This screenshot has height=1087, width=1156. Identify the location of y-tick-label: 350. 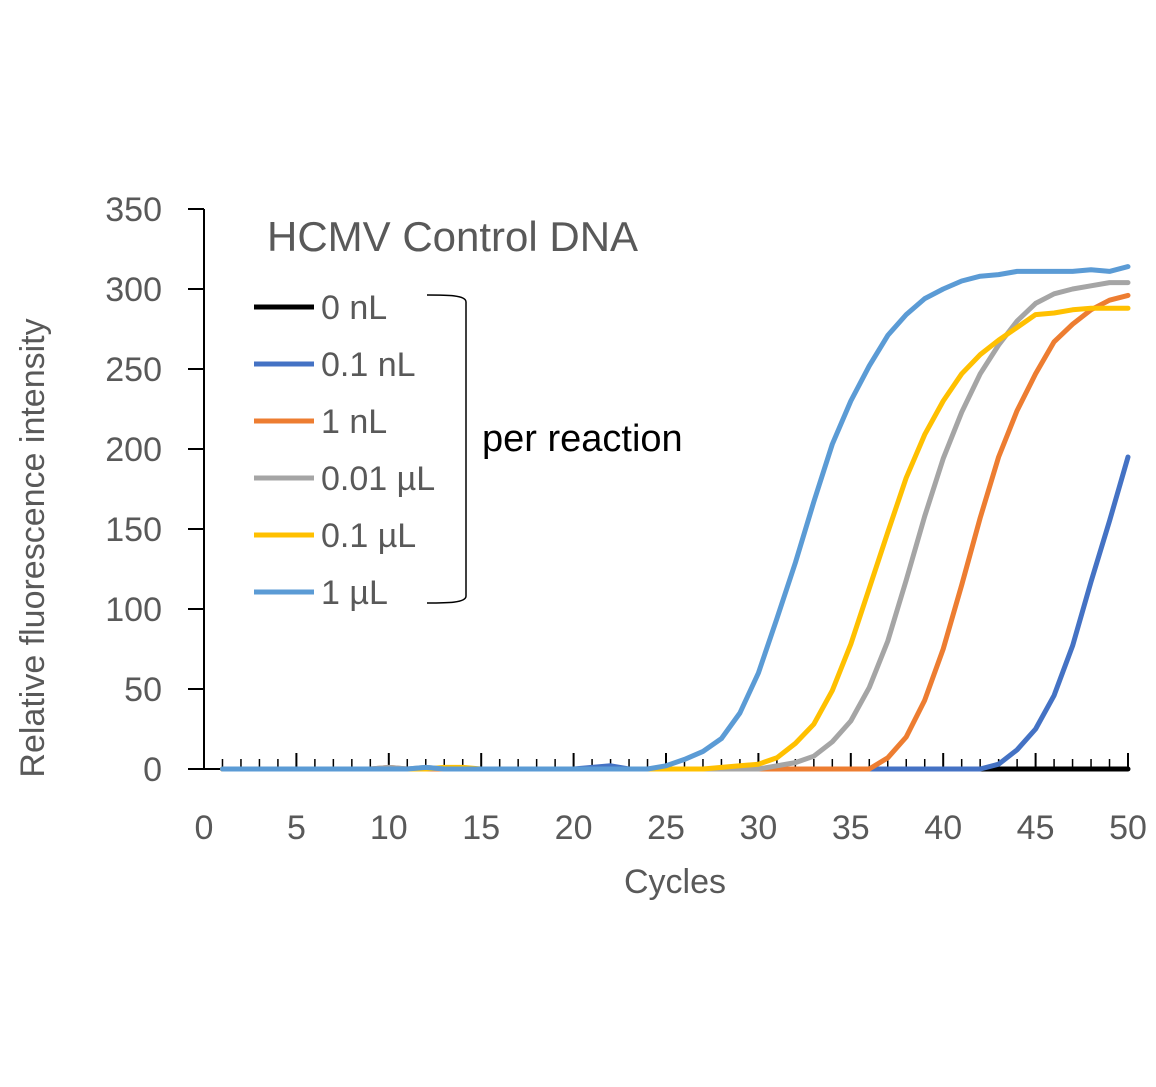
(133, 210).